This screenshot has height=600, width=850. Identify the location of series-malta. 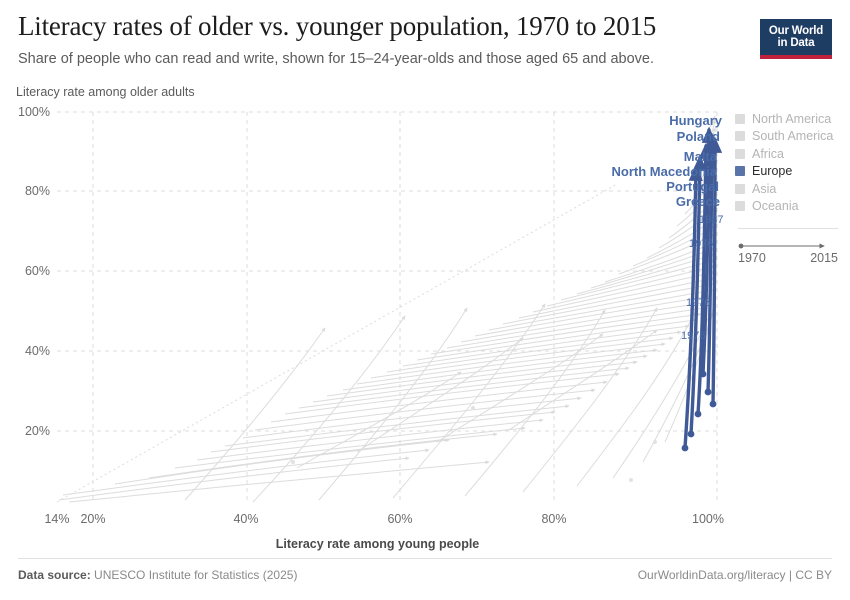
(698, 295).